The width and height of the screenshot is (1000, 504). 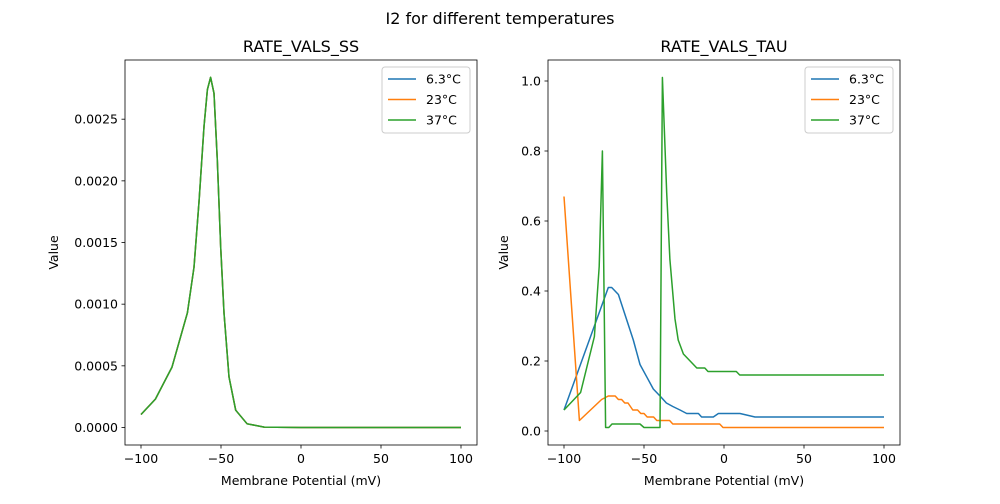 What do you see at coordinates (531, 431) in the screenshot?
I see `y-tick-label: 0.0` at bounding box center [531, 431].